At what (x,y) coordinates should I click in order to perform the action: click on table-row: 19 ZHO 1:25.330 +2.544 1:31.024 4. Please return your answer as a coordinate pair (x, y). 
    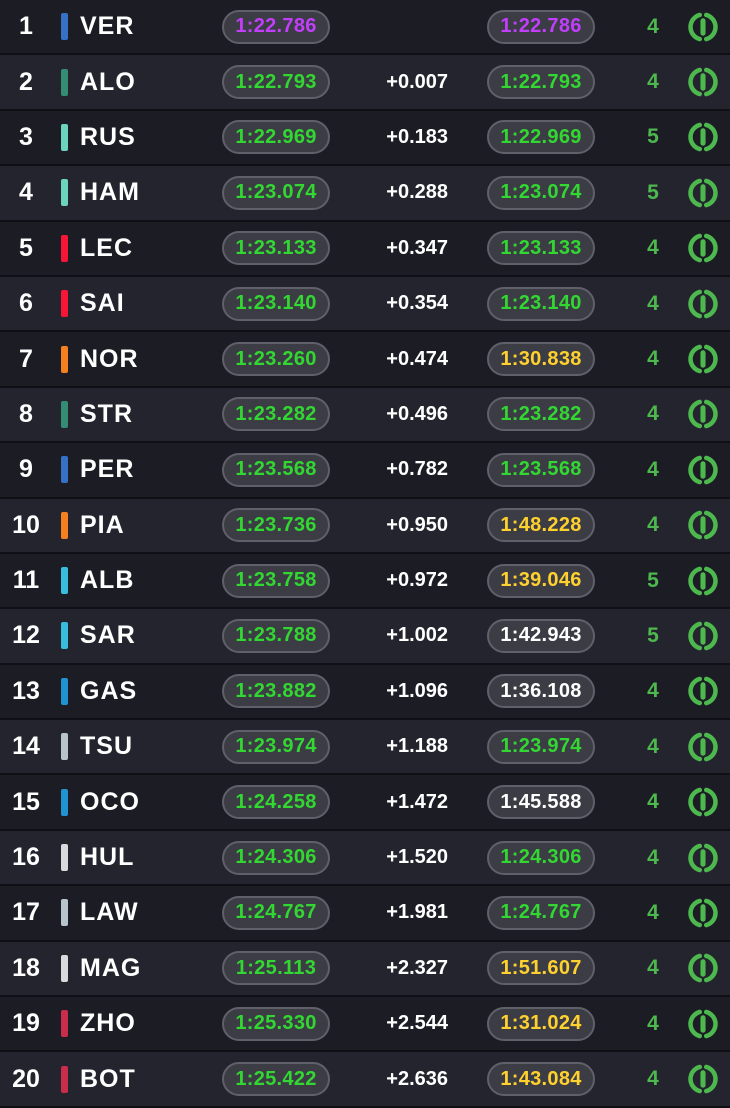
    Looking at the image, I should click on (365, 1025).